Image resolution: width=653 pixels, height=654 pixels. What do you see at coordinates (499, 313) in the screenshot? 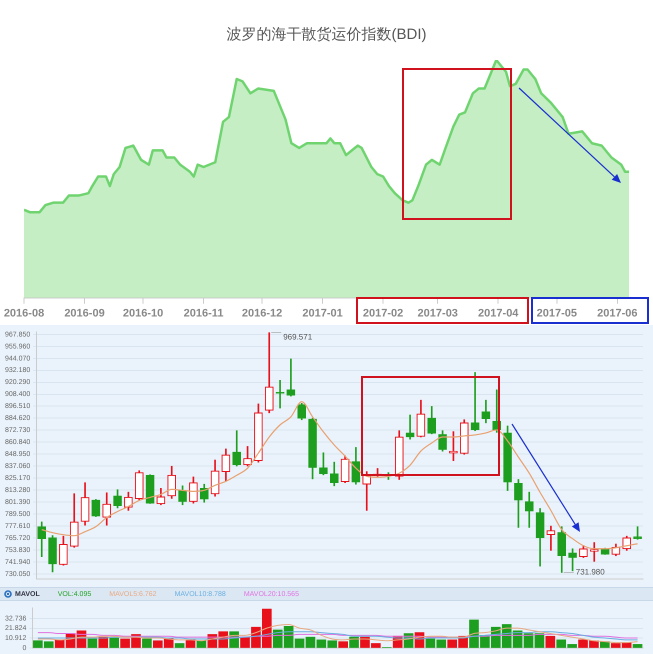
I see `x-tick-label: 2017-04` at bounding box center [499, 313].